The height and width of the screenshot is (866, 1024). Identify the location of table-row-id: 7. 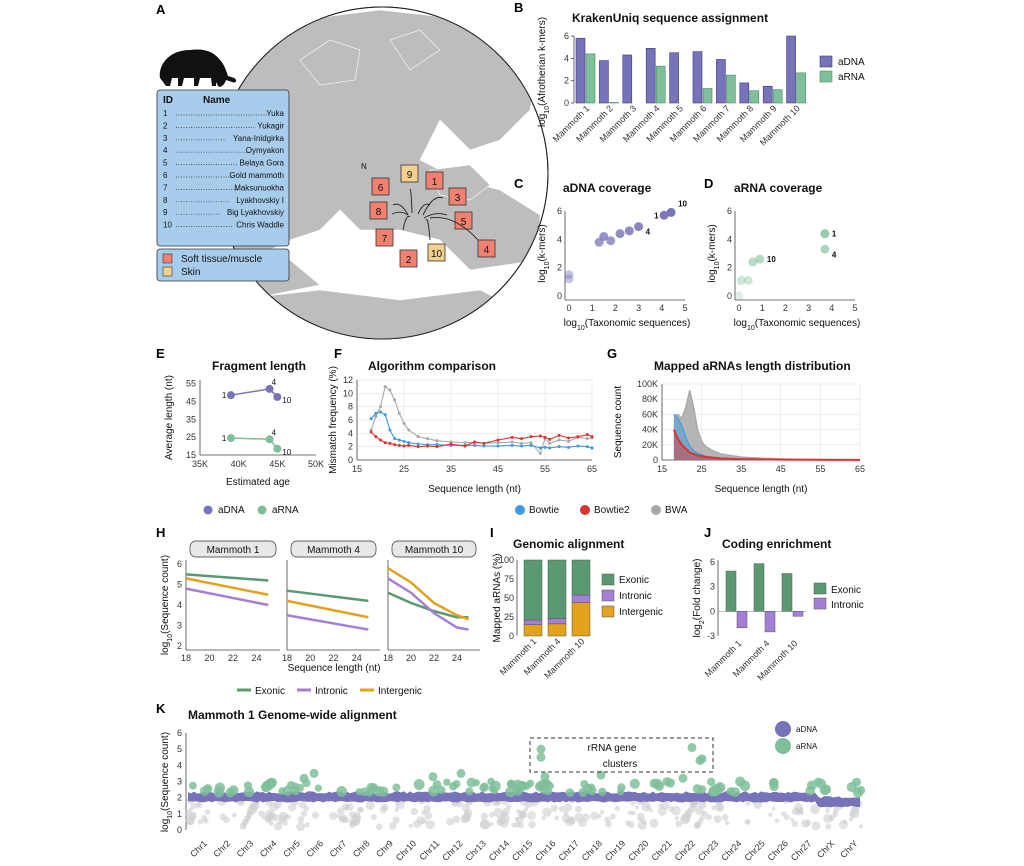
(165, 187).